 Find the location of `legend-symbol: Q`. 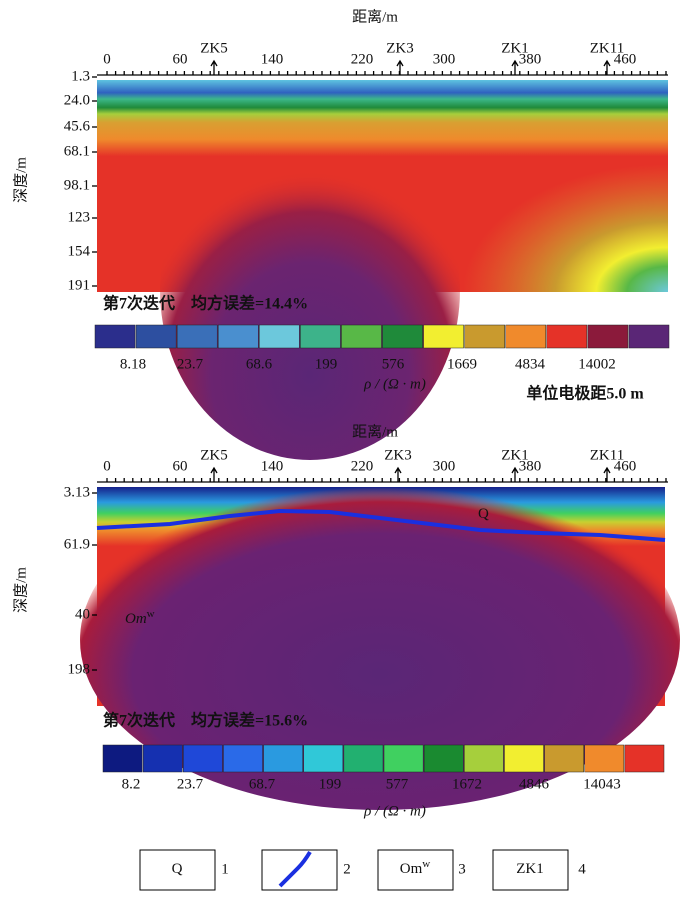

legend-symbol: Q is located at coordinates (177, 869).